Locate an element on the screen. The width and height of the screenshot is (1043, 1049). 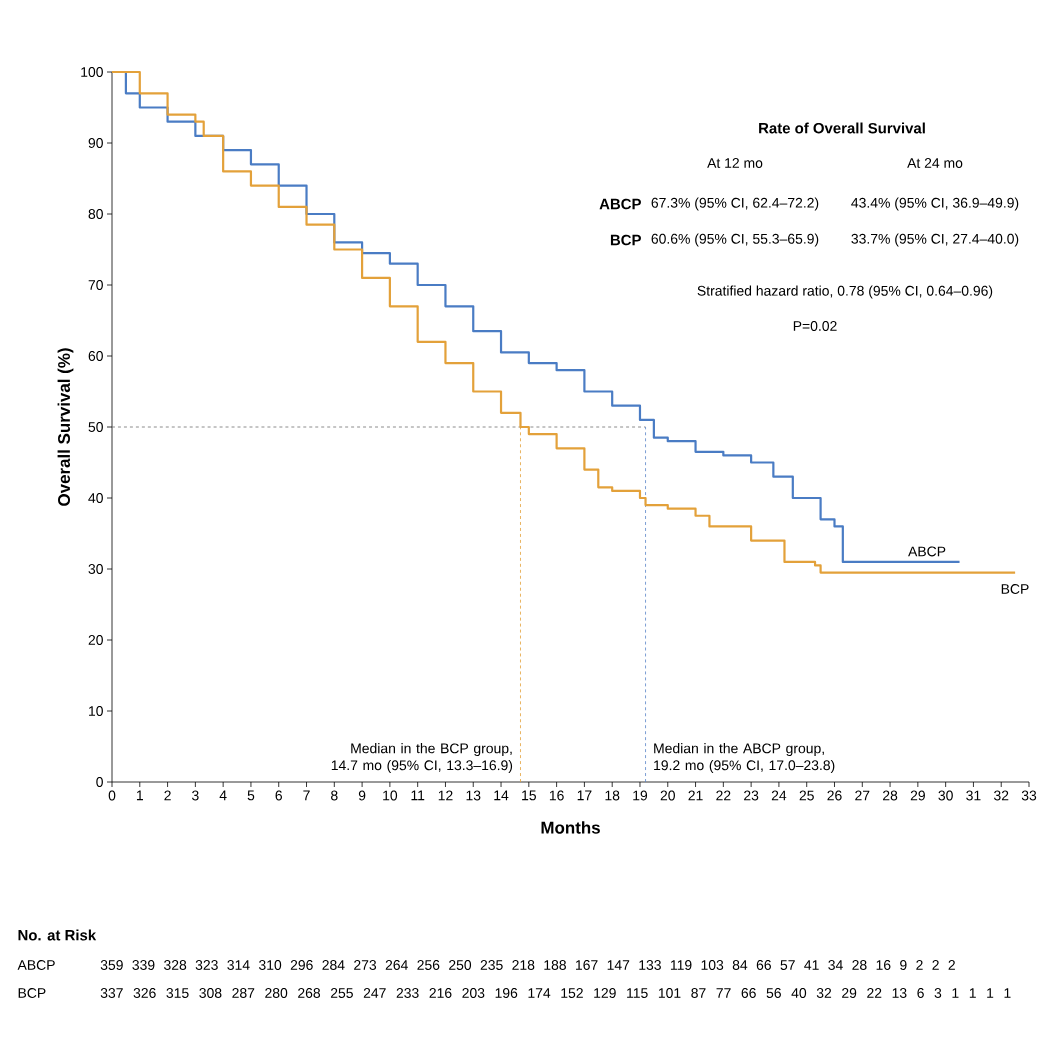
x-tick-label: 8 is located at coordinates (334, 795).